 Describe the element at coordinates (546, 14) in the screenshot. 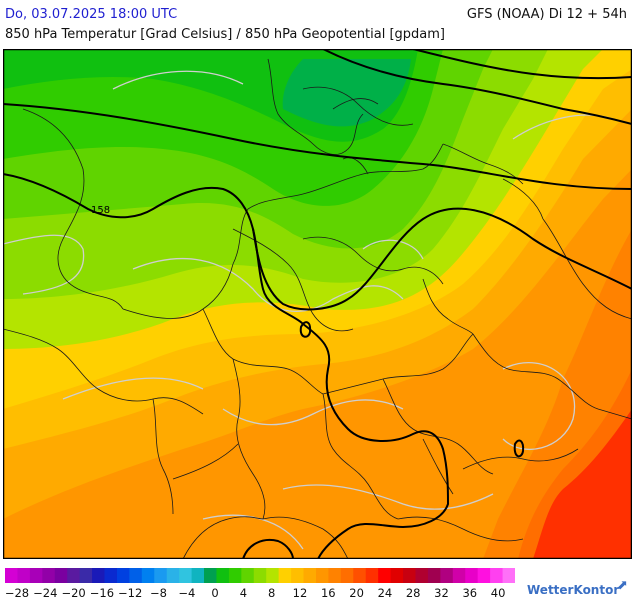

I see `model-run: GFS (NOAA) Di 12 + 54h` at that location.